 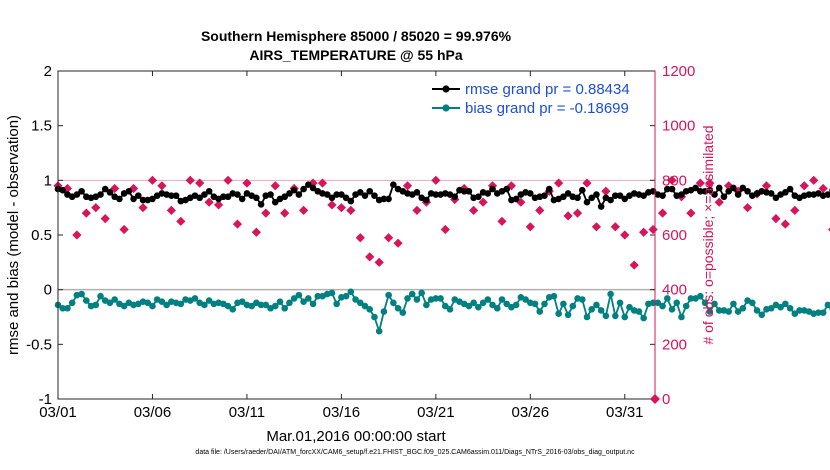 I want to click on legend-rmse-label: rmse grand pr = 0.88434, so click(x=547, y=89).